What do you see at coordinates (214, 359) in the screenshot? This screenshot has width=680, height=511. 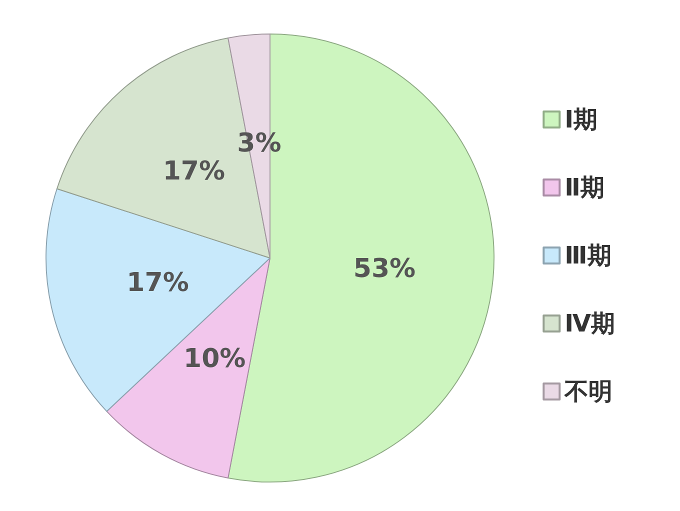 I see `data-label: 10%` at bounding box center [214, 359].